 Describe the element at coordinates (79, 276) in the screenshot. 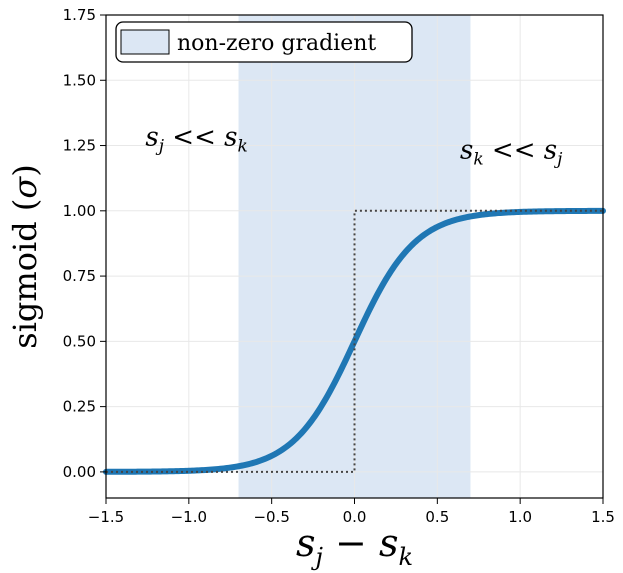

I see `y-tick-label: 0.75` at that location.